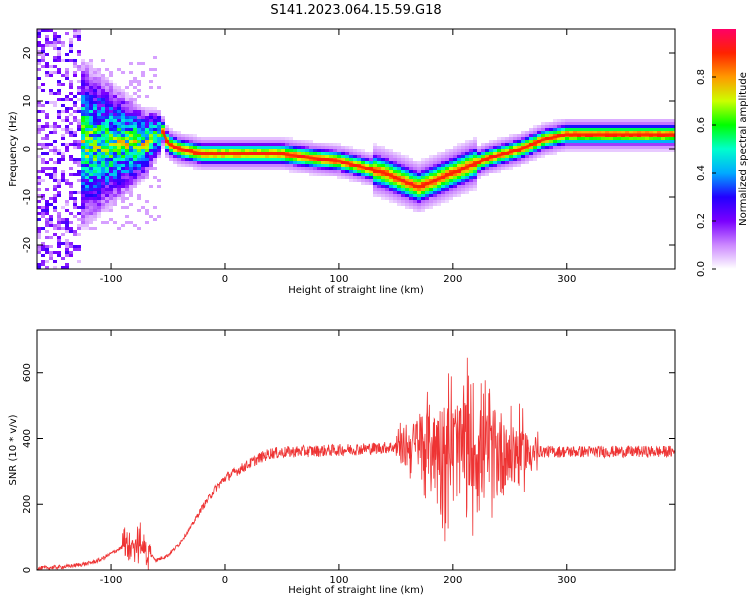 The height and width of the screenshot is (600, 750). Describe the element at coordinates (356, 290) in the screenshot. I see `heatmap-x-axis-label: Height of straight line (km)` at that location.